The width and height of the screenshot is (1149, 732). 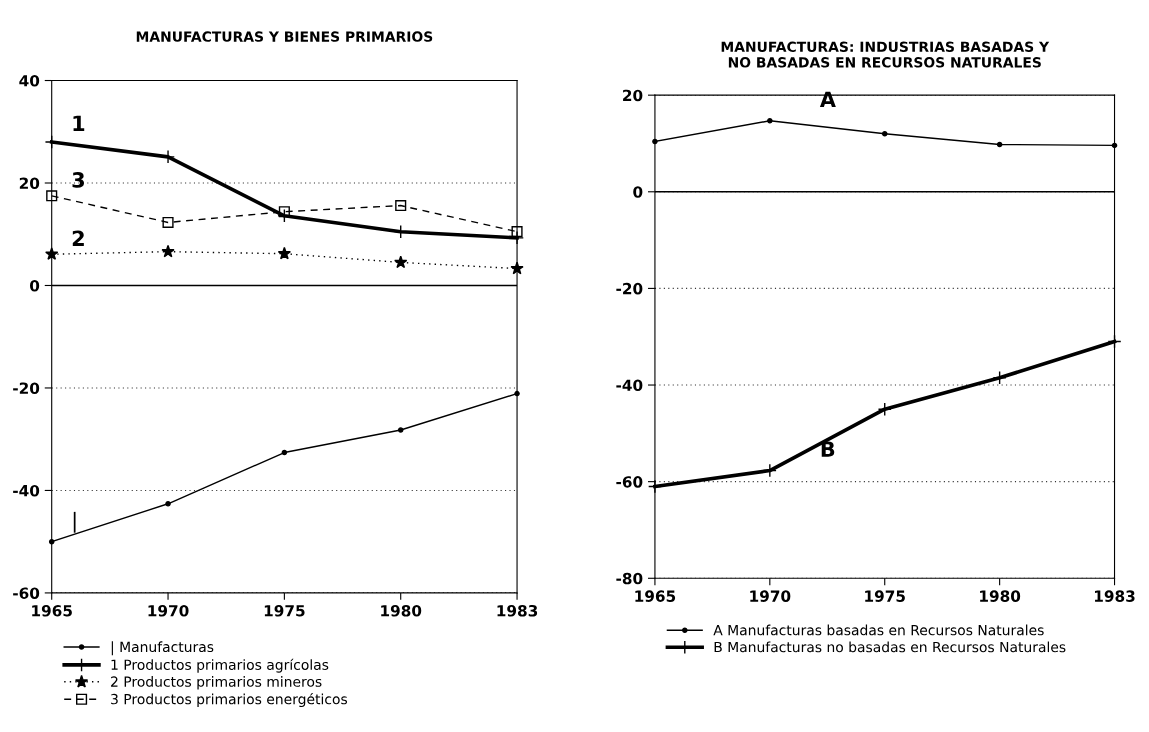 What do you see at coordinates (890, 647) in the screenshot?
I see `legend-label: B Manufacturas no basadas en Recursos Naturales` at bounding box center [890, 647].